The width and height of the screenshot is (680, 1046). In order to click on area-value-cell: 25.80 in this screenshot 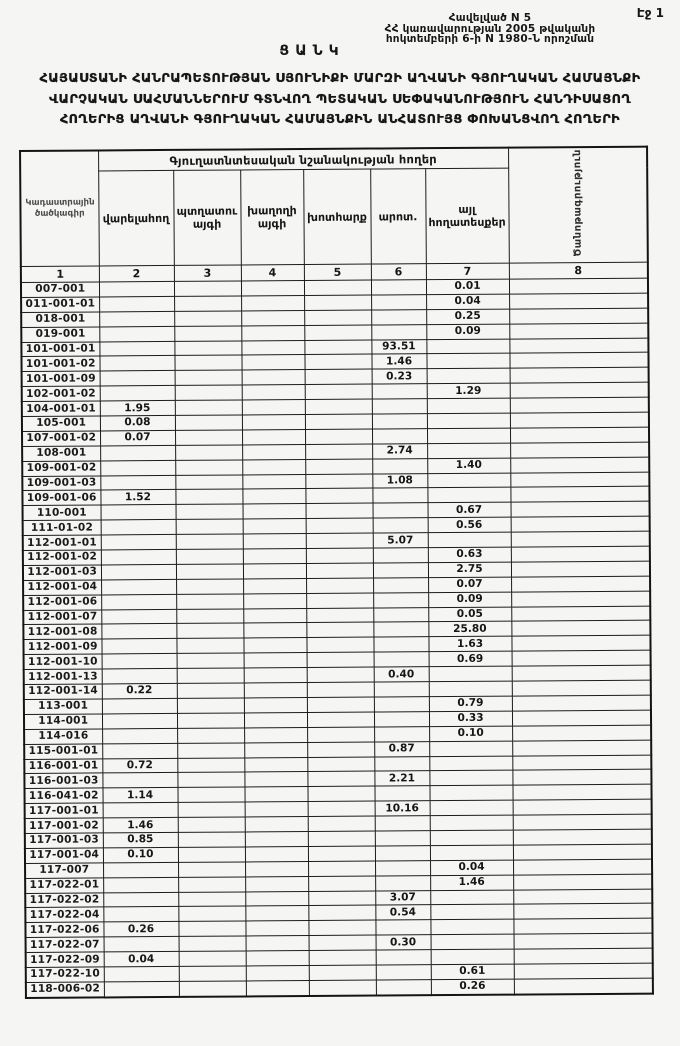, I will do `click(470, 629)`.